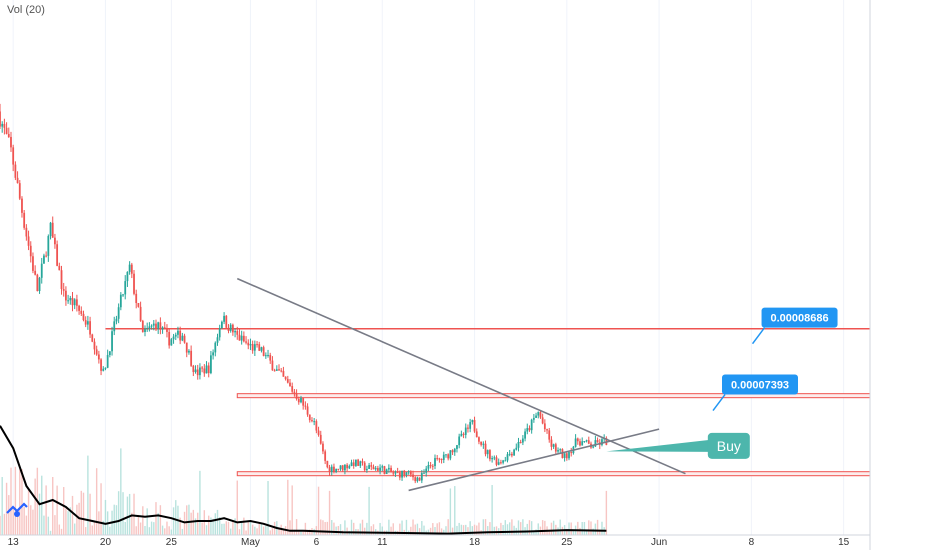 The height and width of the screenshot is (550, 932). Describe the element at coordinates (844, 542) in the screenshot. I see `x-tick-label-10: 15` at that location.